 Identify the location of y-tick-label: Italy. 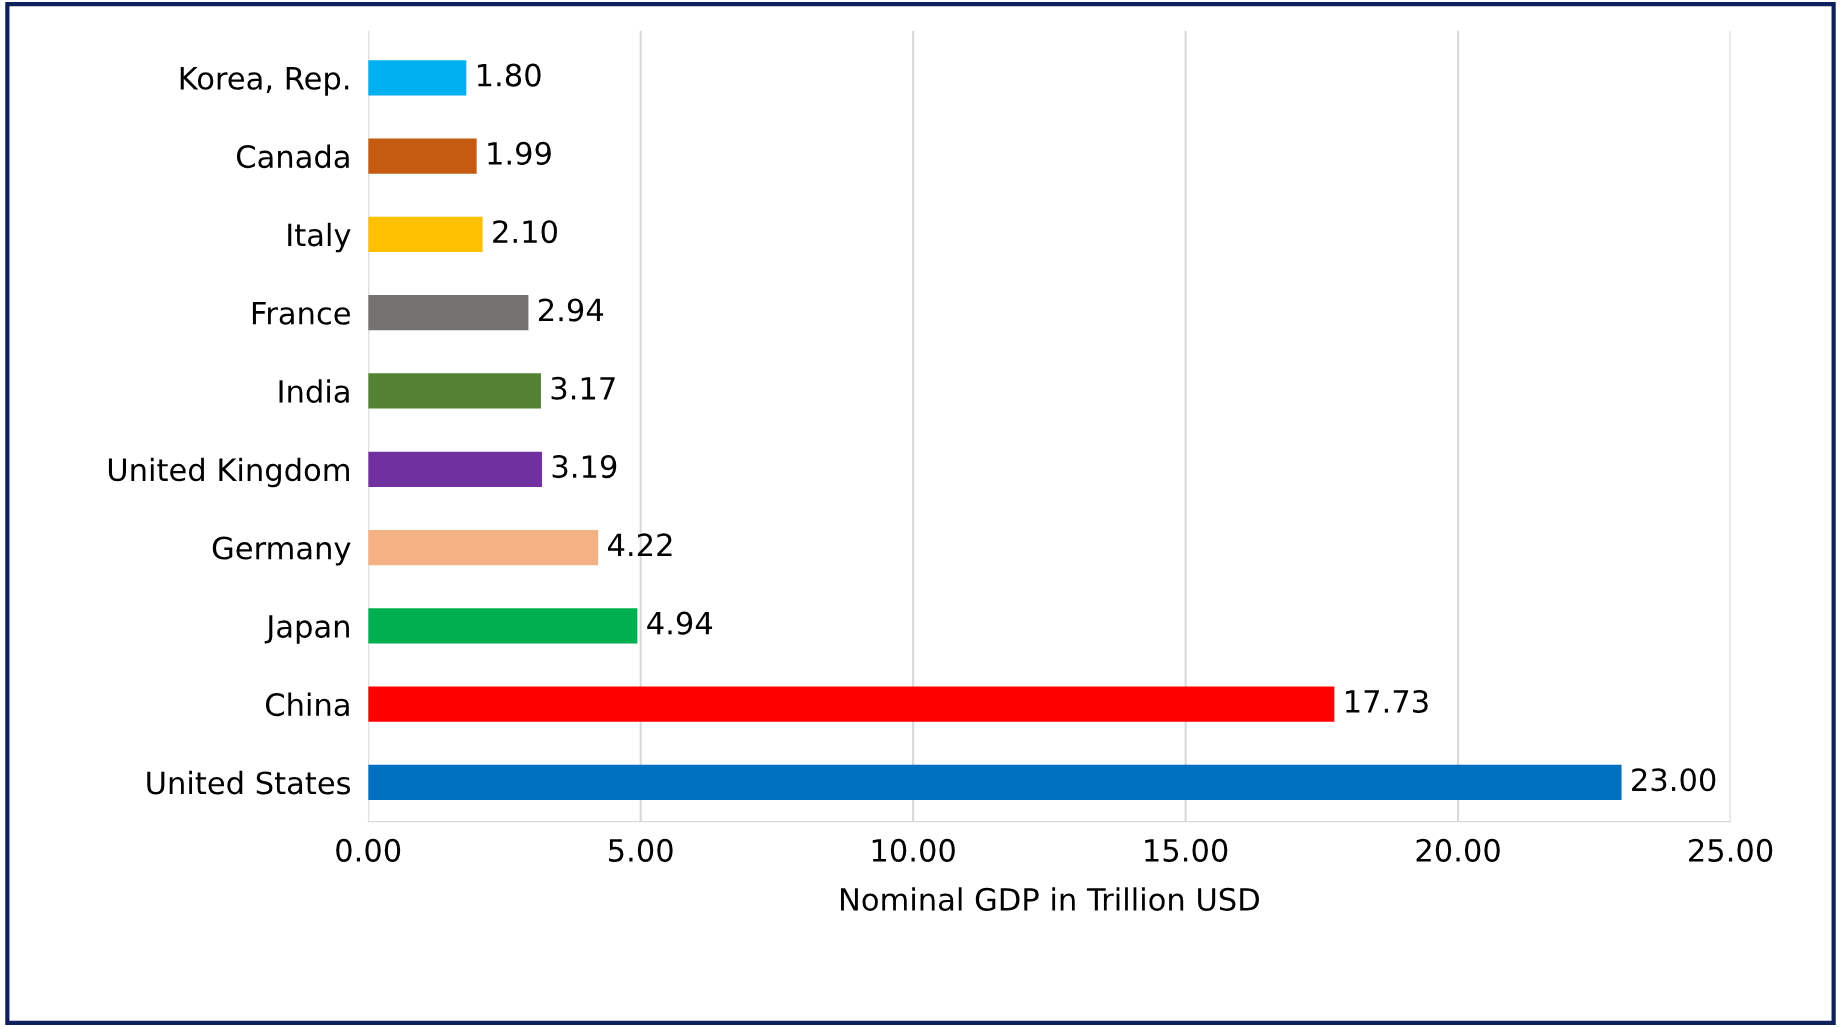
(319, 237).